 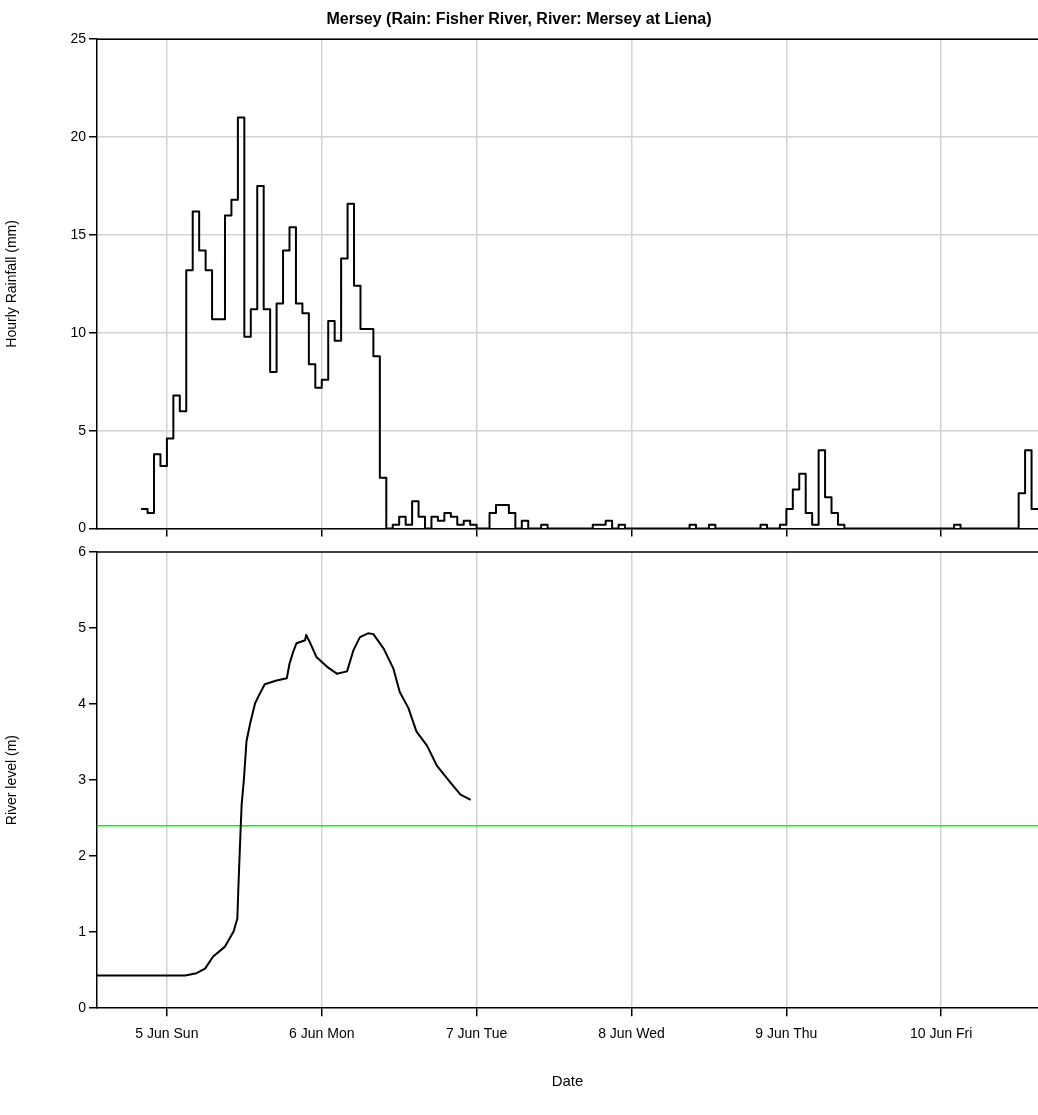 I want to click on x-tick-label: 5 Jun Sun, so click(x=167, y=1033).